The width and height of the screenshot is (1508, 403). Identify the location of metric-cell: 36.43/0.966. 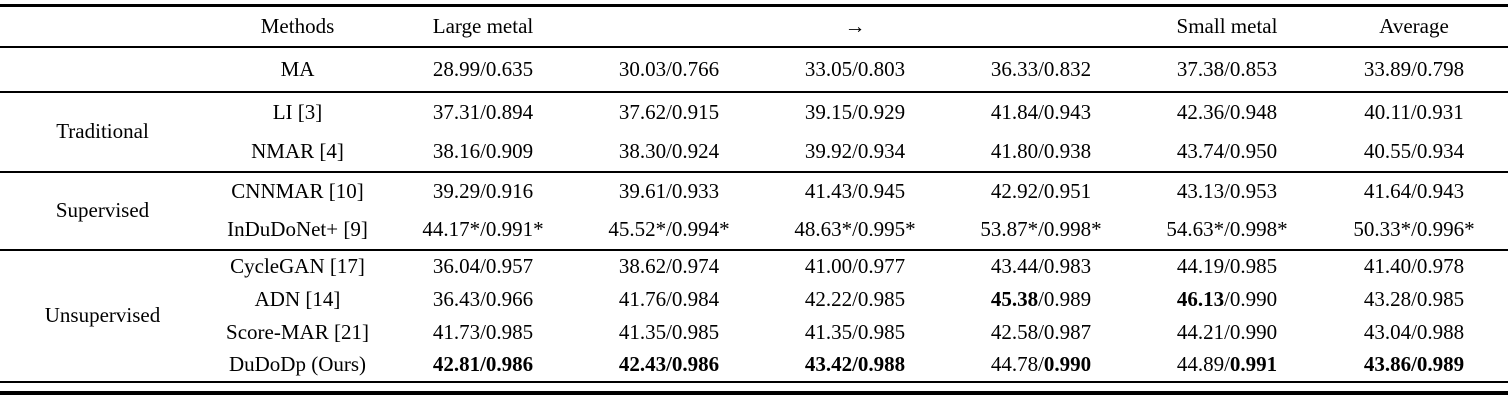
(483, 299).